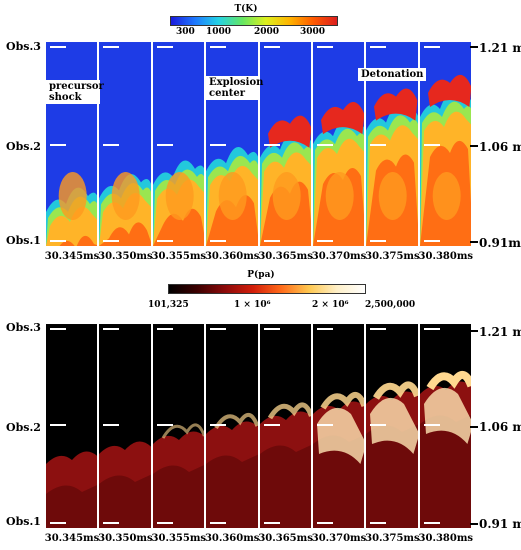 The height and width of the screenshot is (550, 521). I want to click on pressure-colorbar, so click(267, 289).